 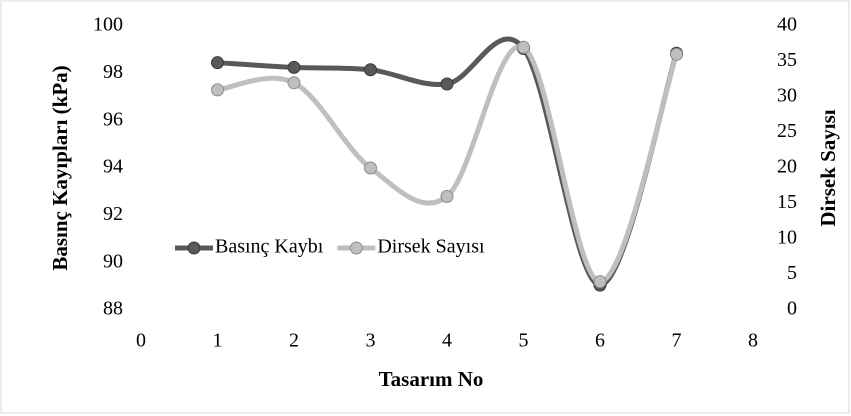 I want to click on y2-tick-label: 5, so click(x=792, y=273).